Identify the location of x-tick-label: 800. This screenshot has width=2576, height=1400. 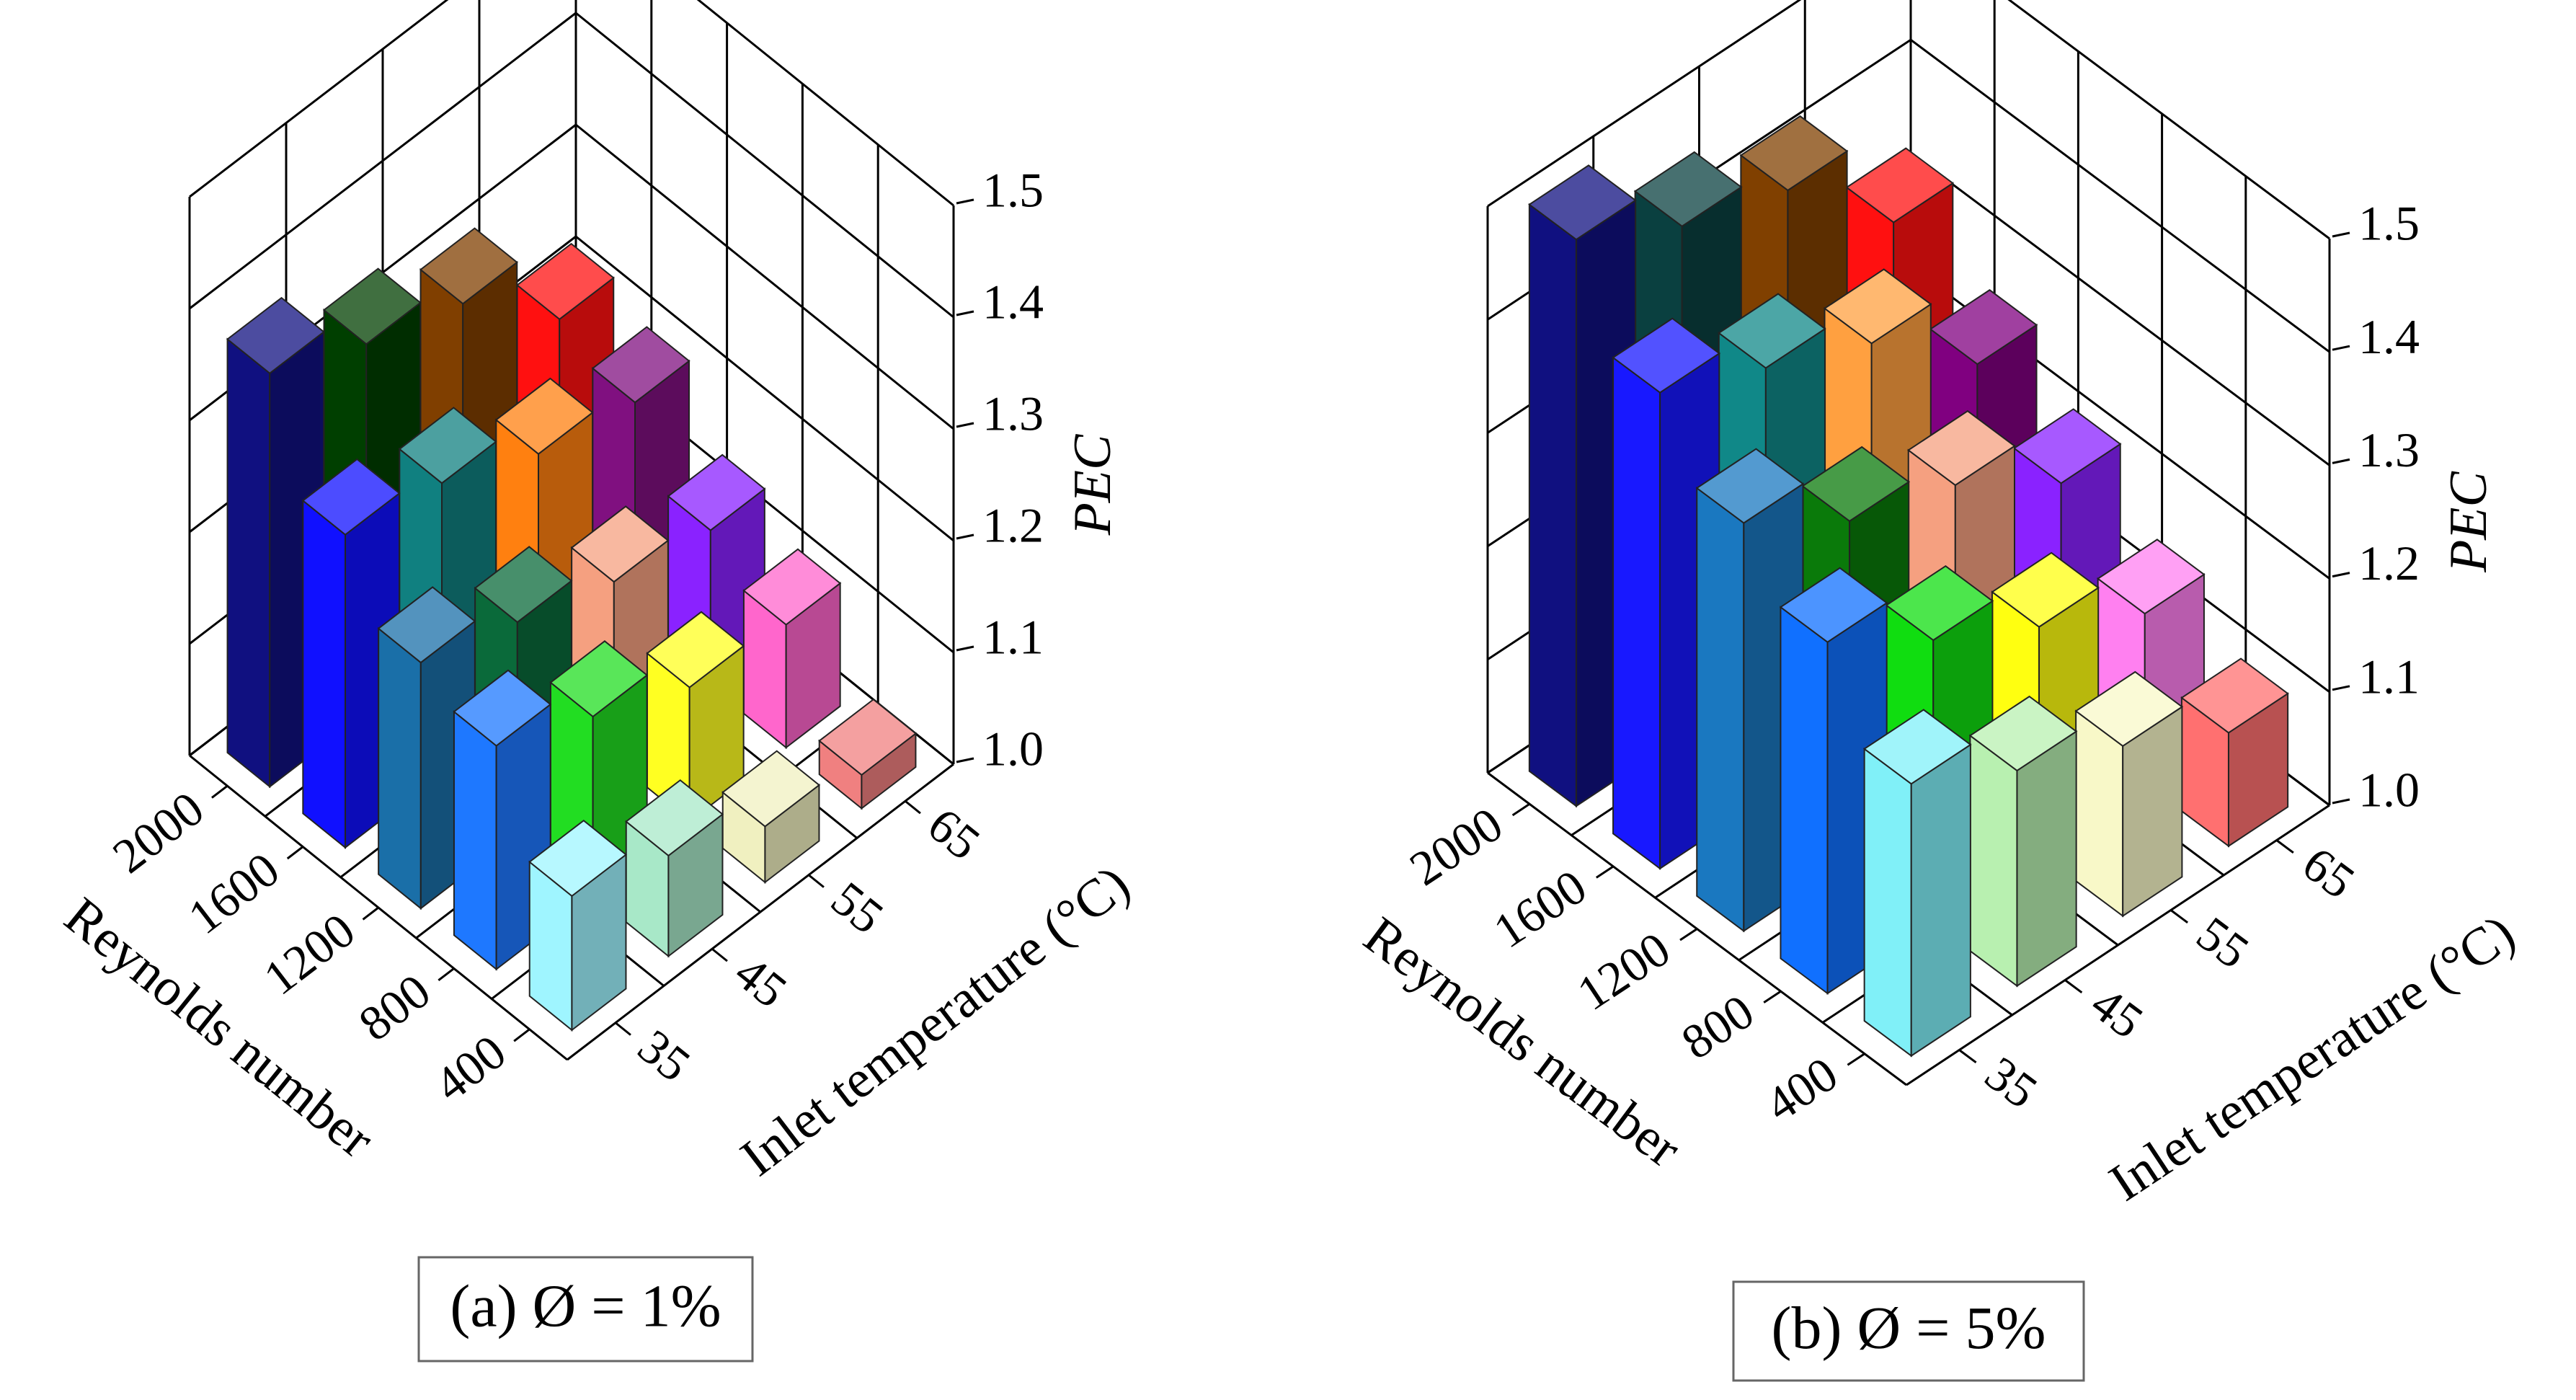
(1717, 1027).